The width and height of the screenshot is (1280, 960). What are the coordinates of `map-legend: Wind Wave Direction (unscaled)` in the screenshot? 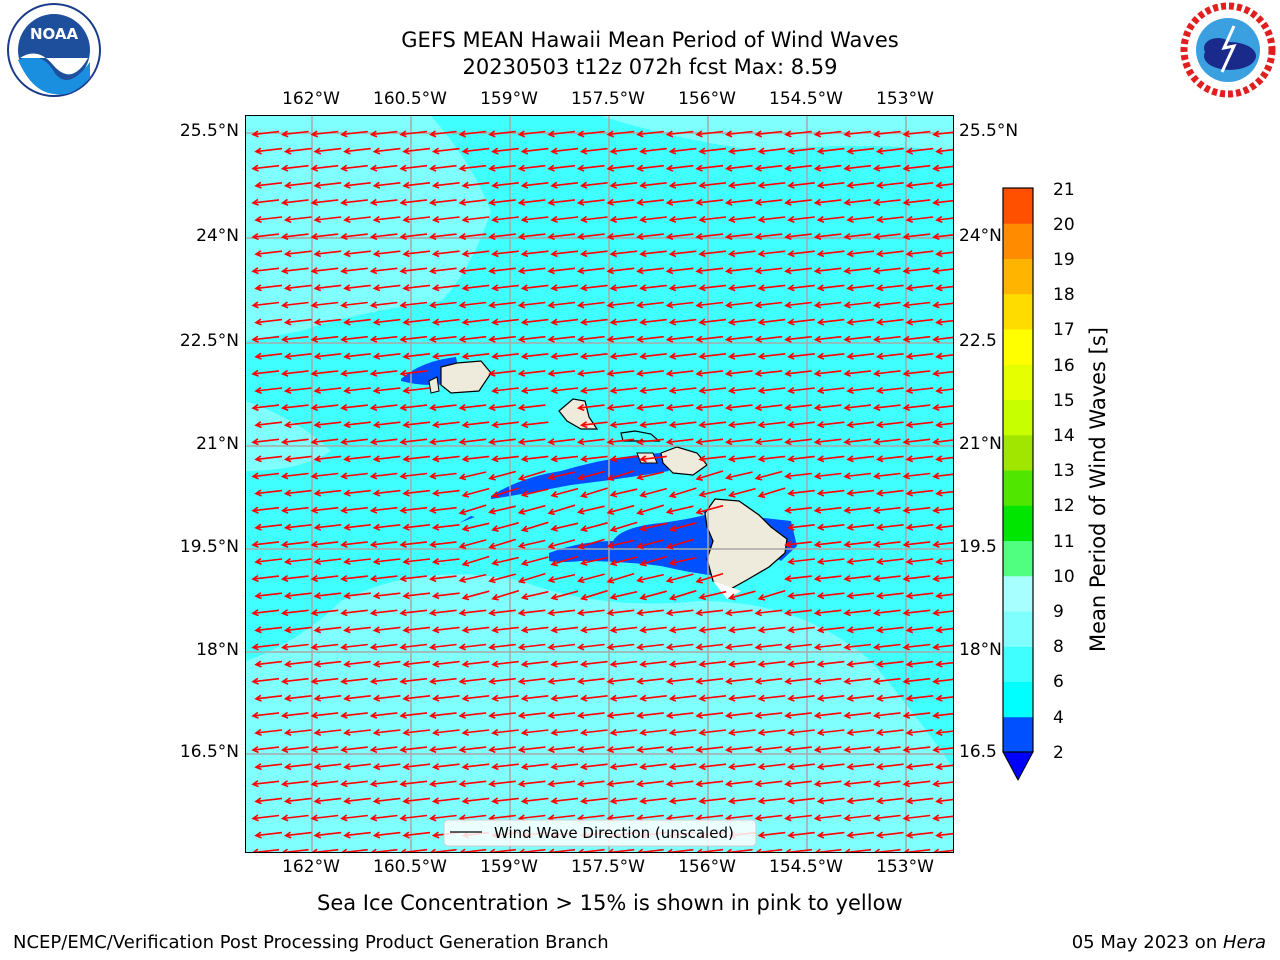 It's located at (600, 833).